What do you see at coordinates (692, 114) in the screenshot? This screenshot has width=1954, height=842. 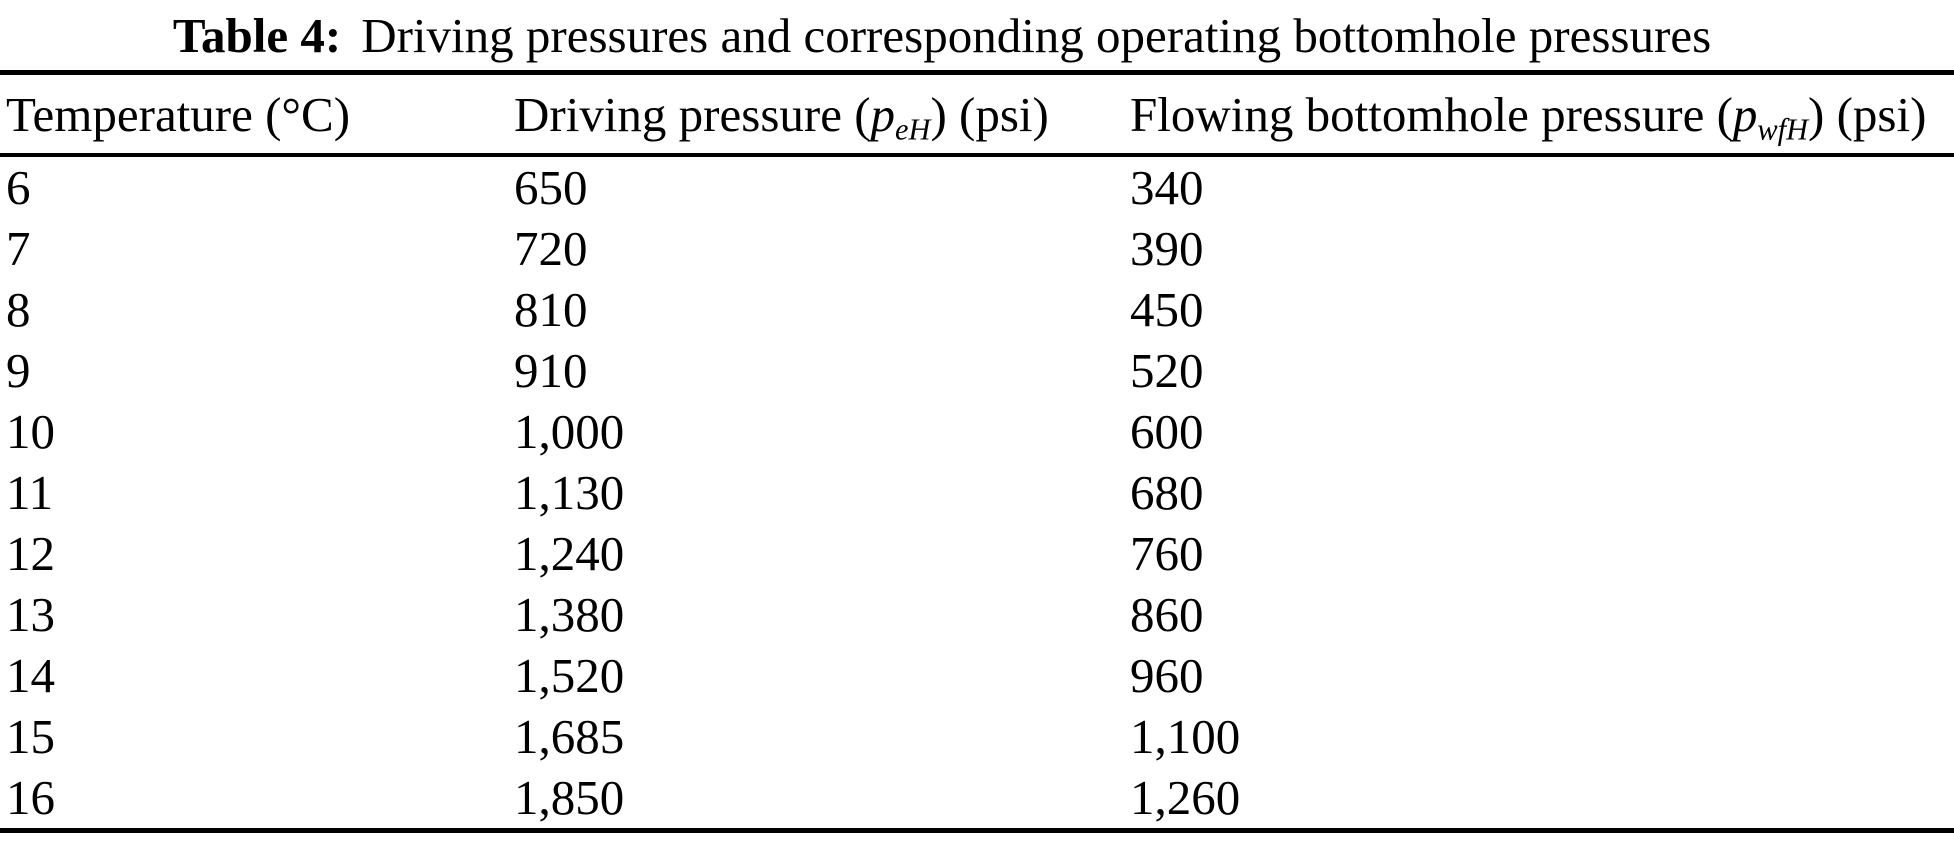 I see `col-header-driving-pressure-text: Driving pressure (` at bounding box center [692, 114].